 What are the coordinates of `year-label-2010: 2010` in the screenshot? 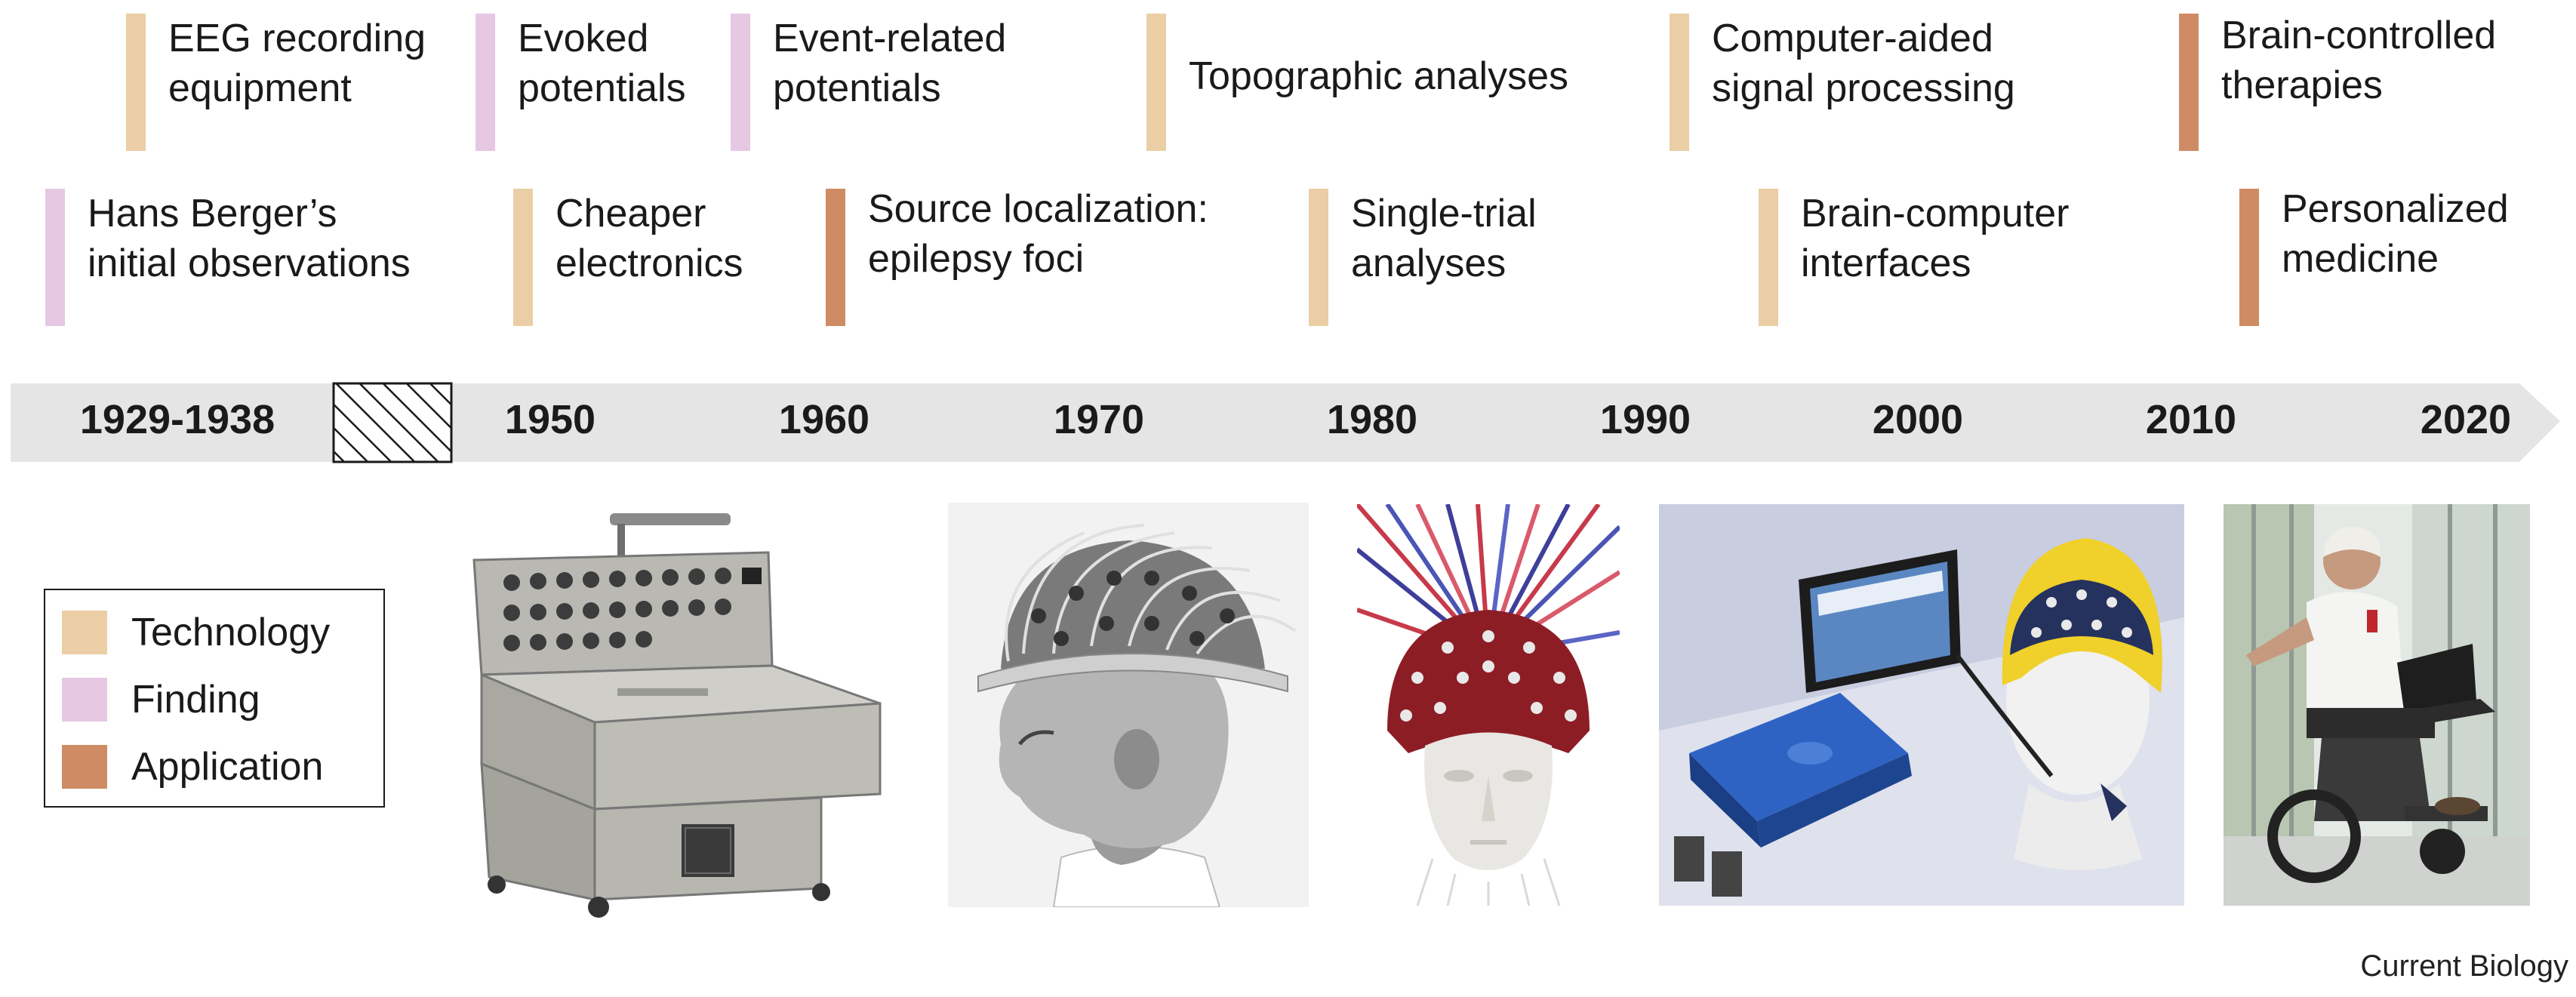 It's located at (2191, 419).